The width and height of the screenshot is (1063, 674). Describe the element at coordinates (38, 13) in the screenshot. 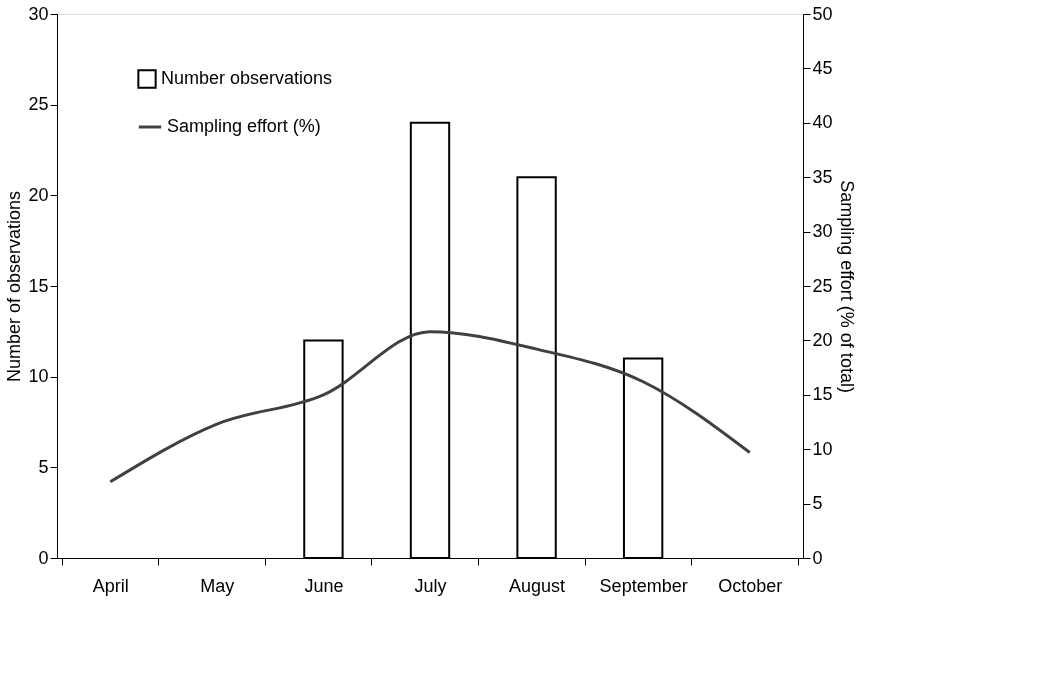

I see `y-tick-label: 30` at that location.